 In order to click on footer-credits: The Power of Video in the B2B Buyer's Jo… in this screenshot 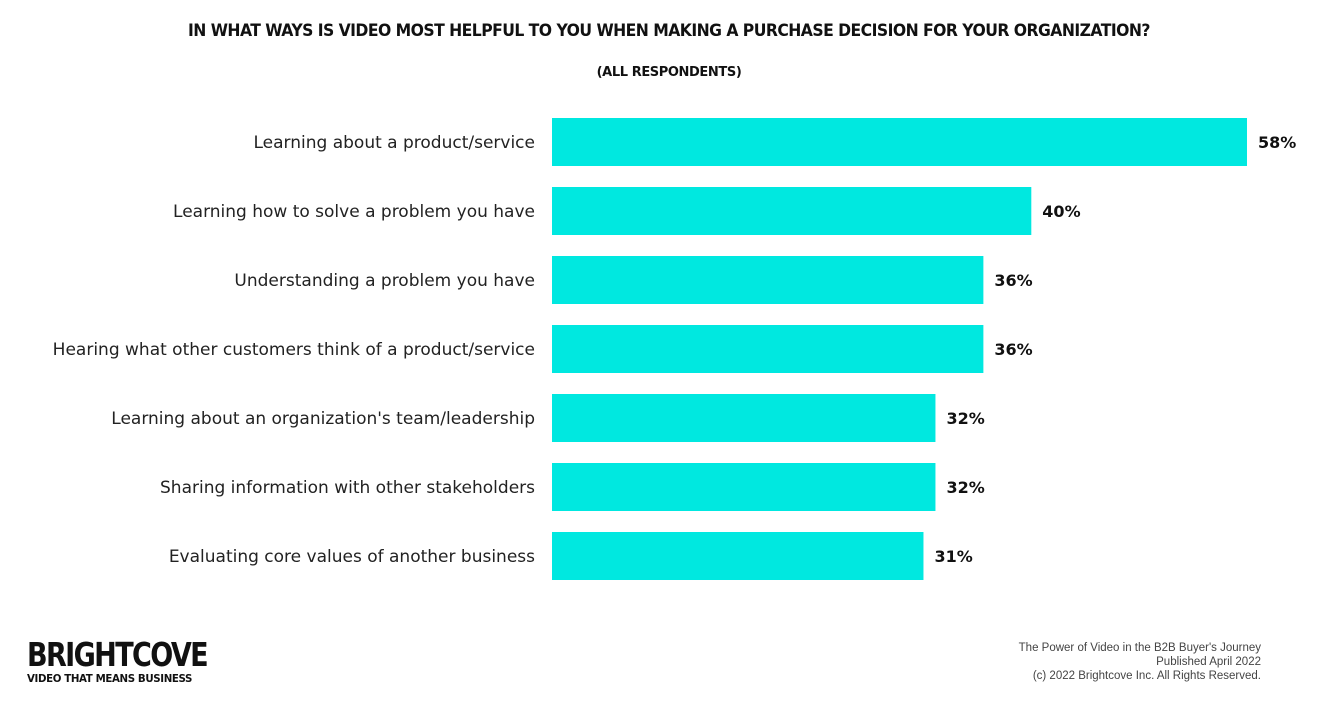, I will do `click(1140, 662)`.